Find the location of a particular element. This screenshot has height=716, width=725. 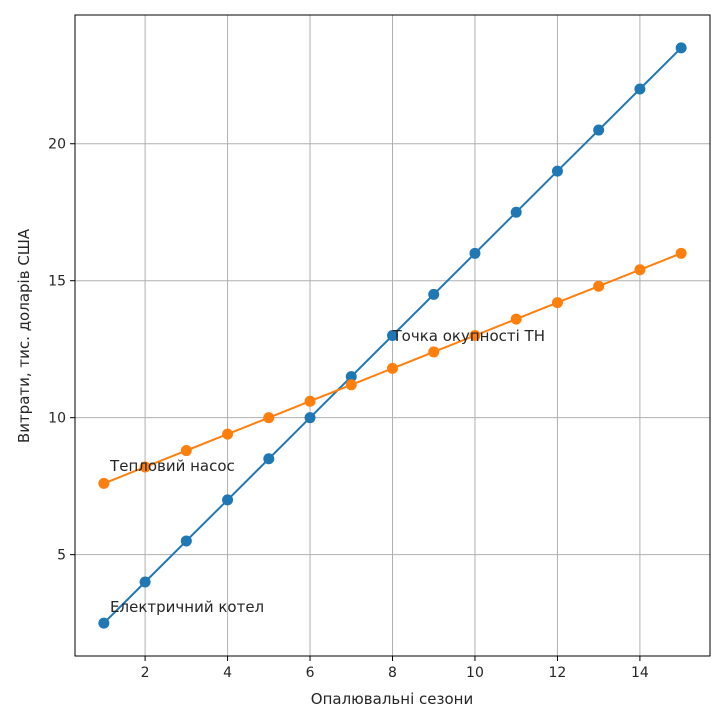

x-tick-label: 4 is located at coordinates (227, 673).